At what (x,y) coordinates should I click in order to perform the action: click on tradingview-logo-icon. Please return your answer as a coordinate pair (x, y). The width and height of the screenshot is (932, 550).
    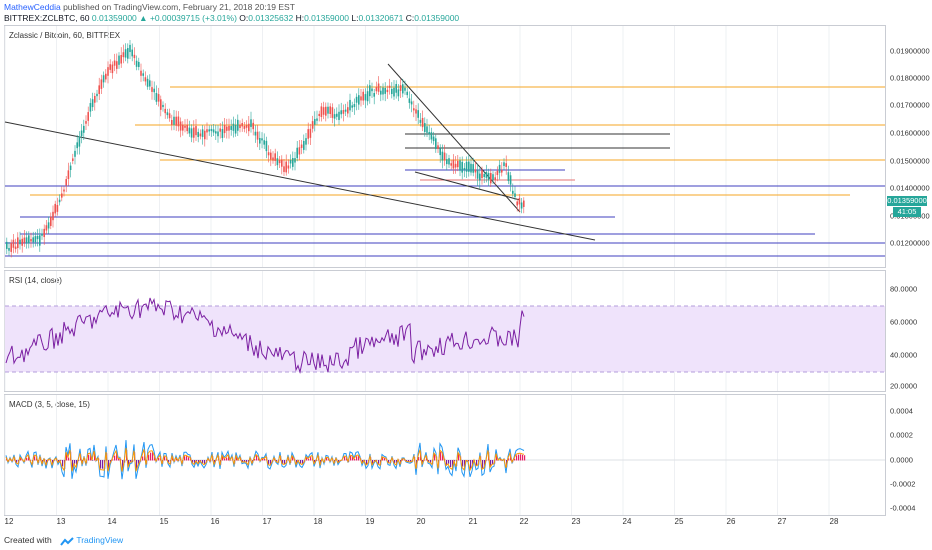
    Looking at the image, I should click on (67, 541).